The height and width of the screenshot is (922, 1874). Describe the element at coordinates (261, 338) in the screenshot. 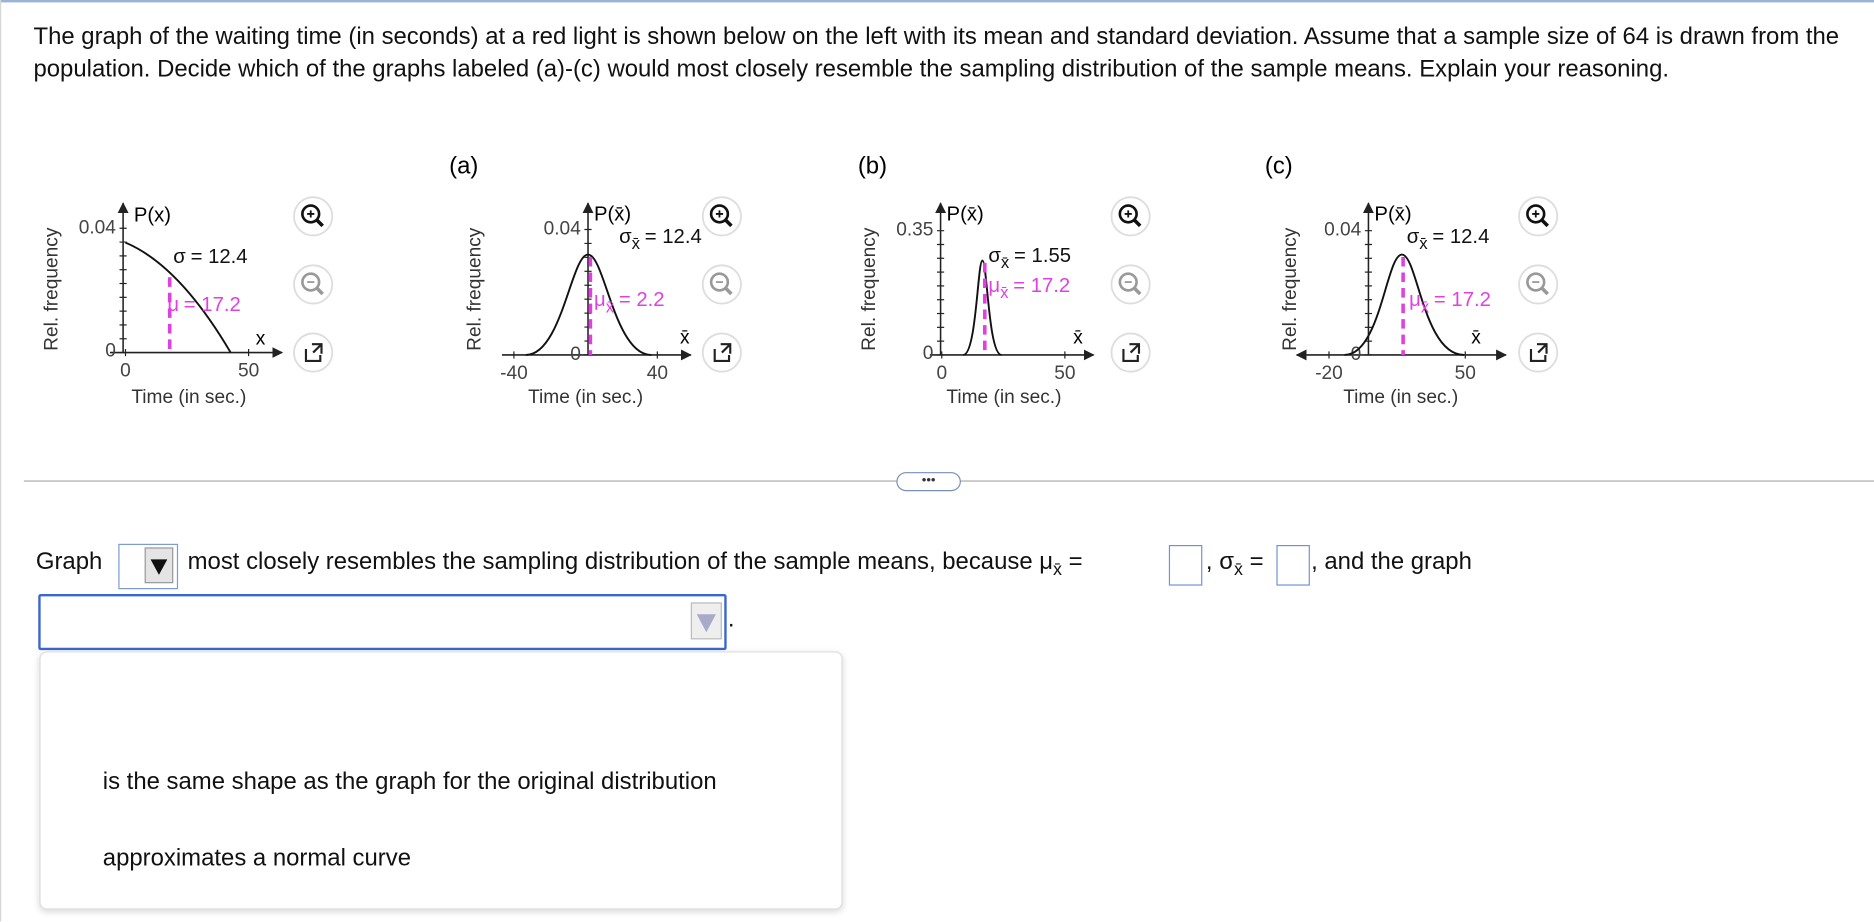

I see `x-variable: x` at that location.